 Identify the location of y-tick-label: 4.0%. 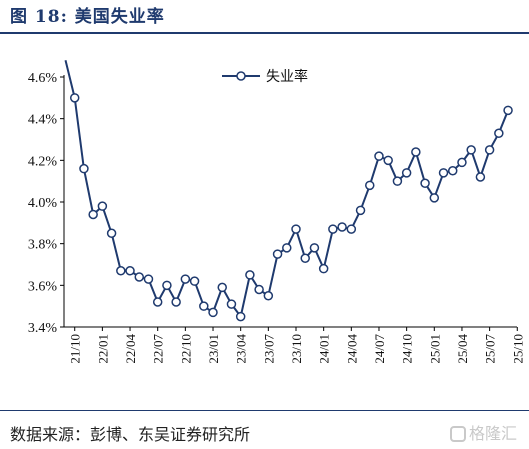
(43, 203).